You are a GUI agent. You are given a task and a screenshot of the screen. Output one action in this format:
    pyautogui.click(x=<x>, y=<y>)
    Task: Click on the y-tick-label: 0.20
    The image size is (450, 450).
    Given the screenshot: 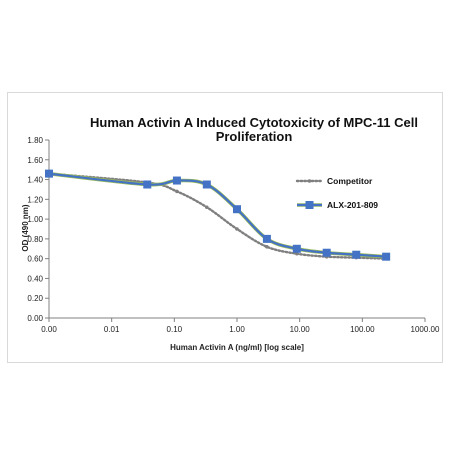 What is the action you would take?
    pyautogui.click(x=35, y=298)
    